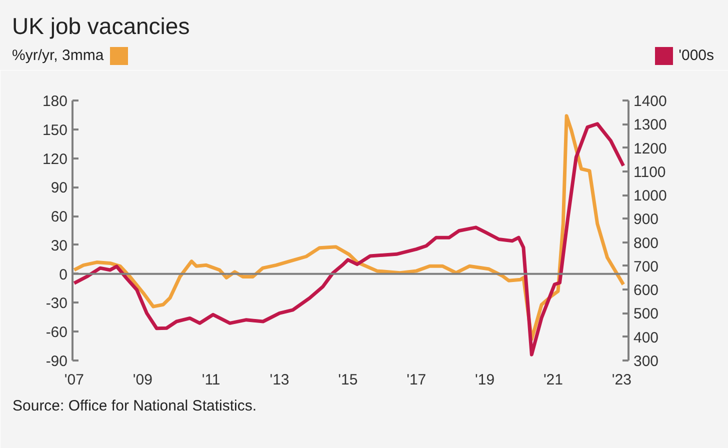  Describe the element at coordinates (696, 55) in the screenshot. I see `y2-axis-title: '000s` at that location.